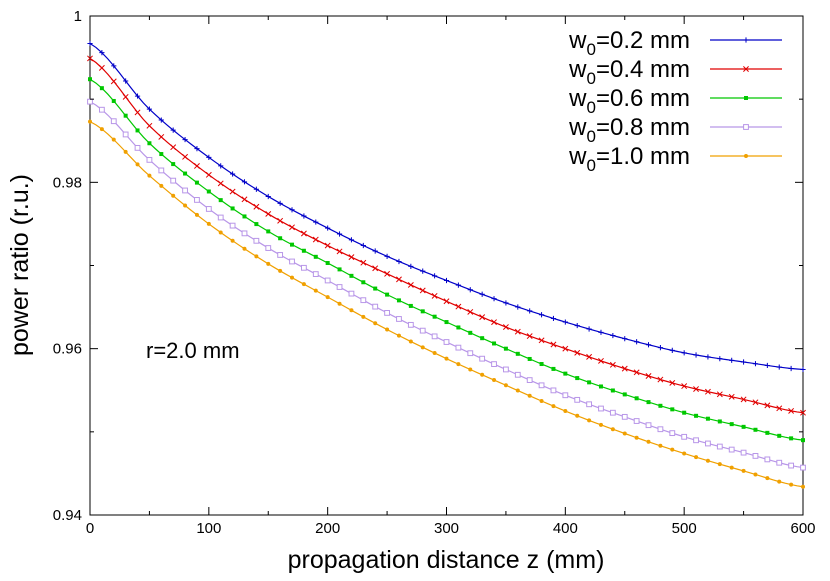 This screenshot has height=581, width=830. What do you see at coordinates (20, 265) in the screenshot?
I see `y-axis-title: power ratio (r.u.)` at bounding box center [20, 265].